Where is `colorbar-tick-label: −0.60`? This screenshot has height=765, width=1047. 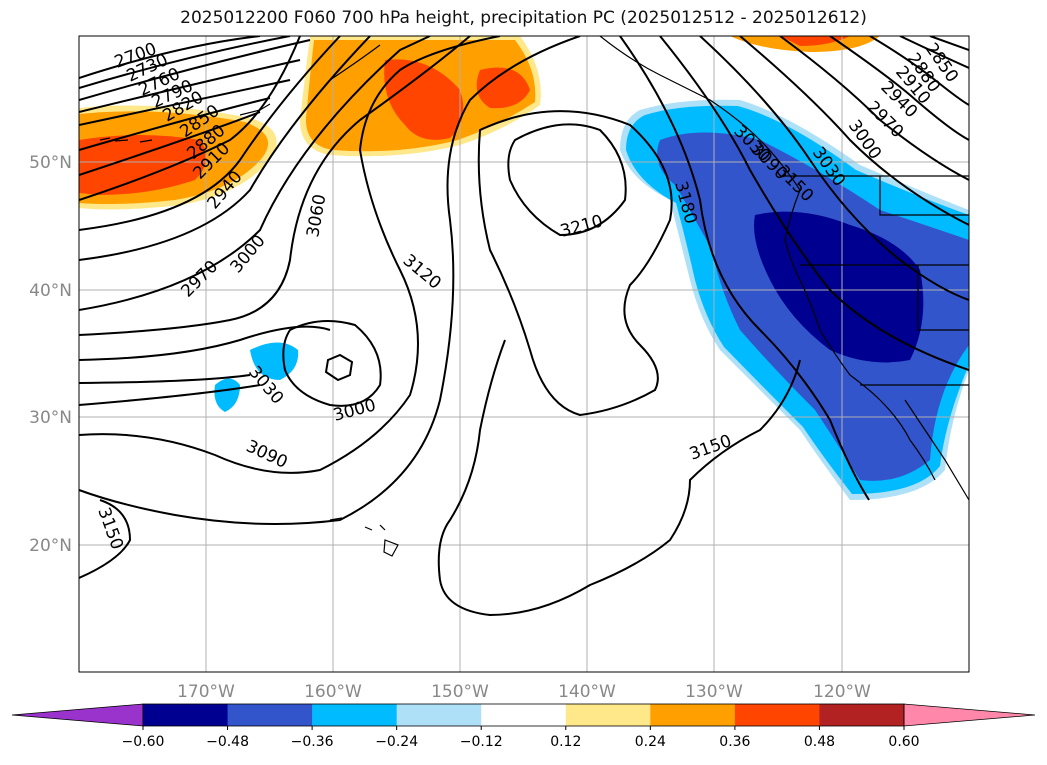
colorbar-tick-label: −0.60 is located at coordinates (143, 742).